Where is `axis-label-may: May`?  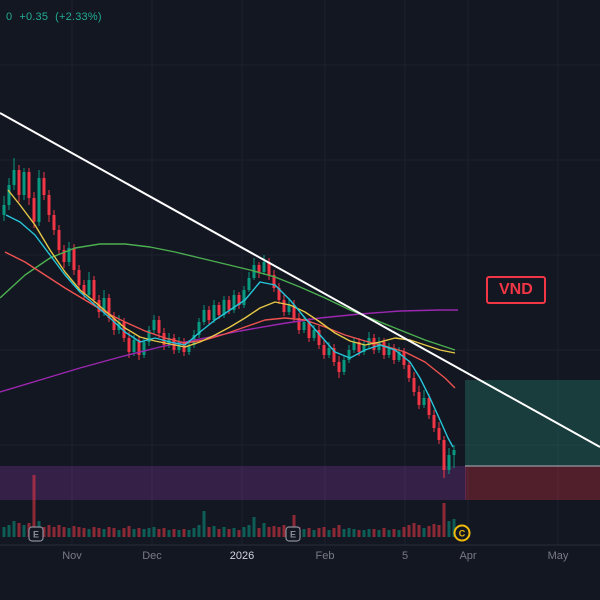
axis-label-may: May is located at coordinates (558, 556).